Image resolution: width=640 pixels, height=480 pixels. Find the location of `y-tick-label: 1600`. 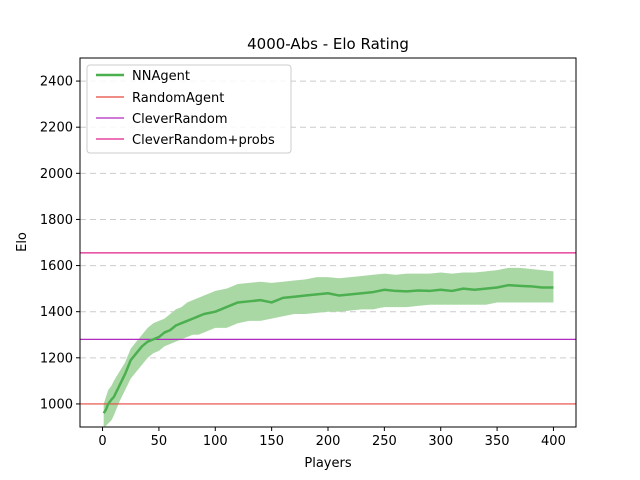

y-tick-label: 1600 is located at coordinates (56, 266).